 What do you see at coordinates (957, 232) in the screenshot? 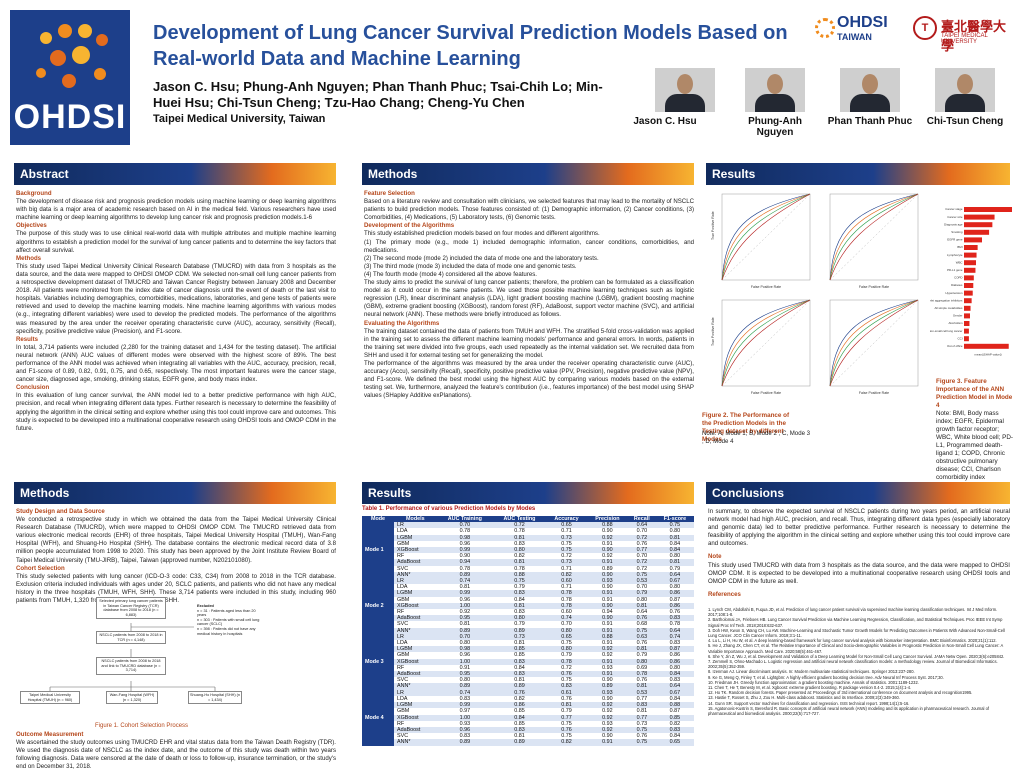
I see `feature-label: Smoking` at bounding box center [957, 232].